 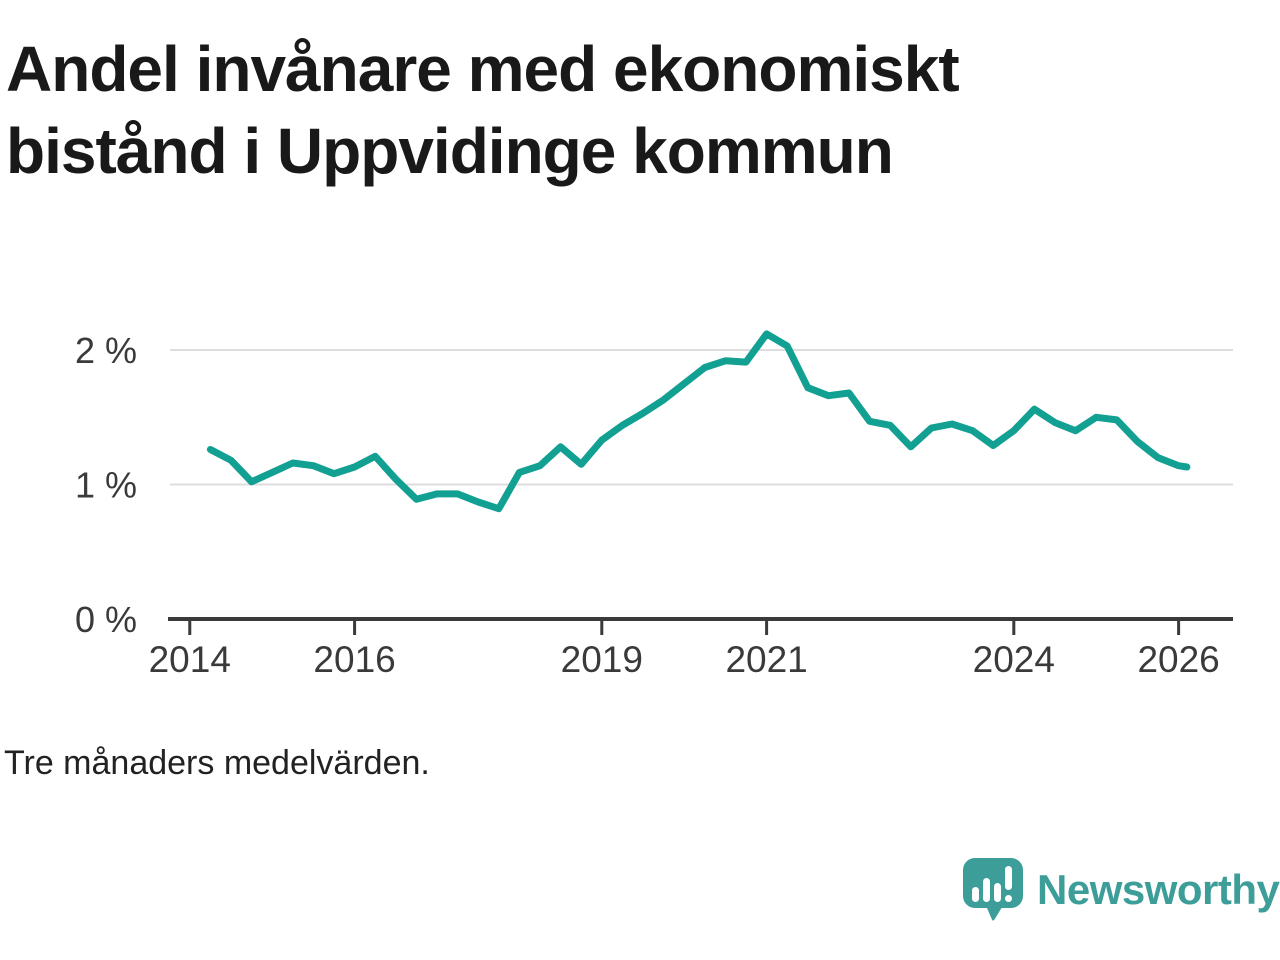 What do you see at coordinates (106, 350) in the screenshot?
I see `y-axis-tick-label: 2 %` at bounding box center [106, 350].